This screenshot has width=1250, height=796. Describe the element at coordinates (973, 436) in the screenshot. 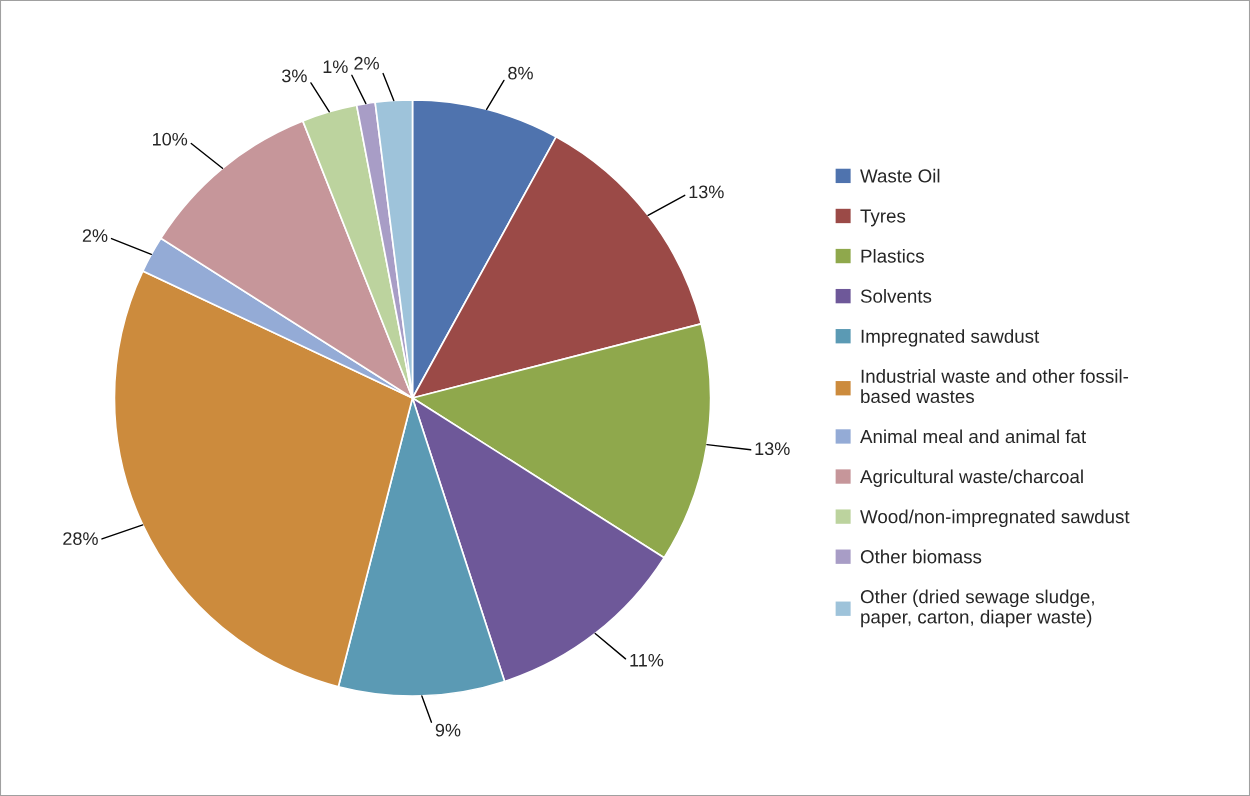

I see `legend-label: Animal meal and animal fat` at that location.